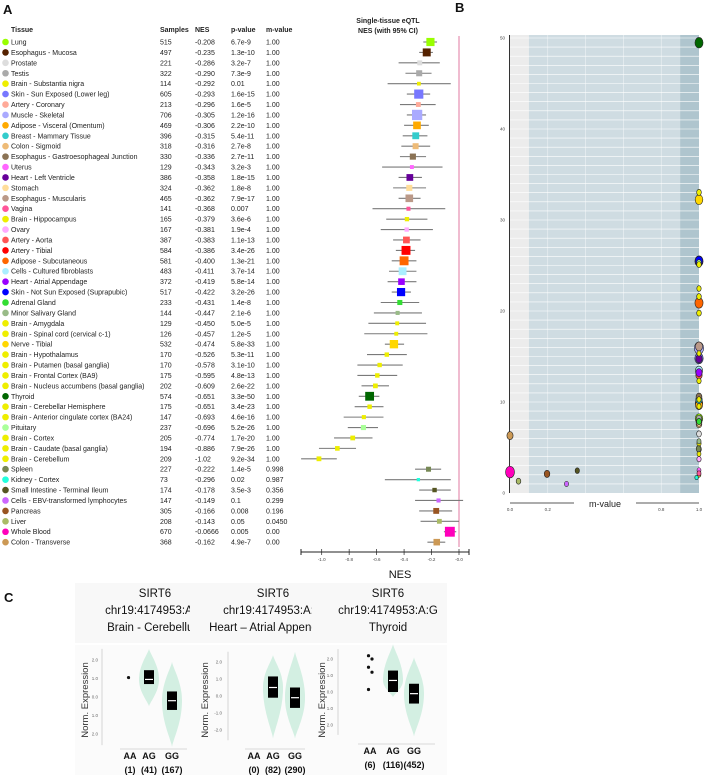 This screenshot has width=709, height=780. Describe the element at coordinates (388, 31) in the screenshot. I see `forest-subtitle: NES (with 95% CI)` at that location.